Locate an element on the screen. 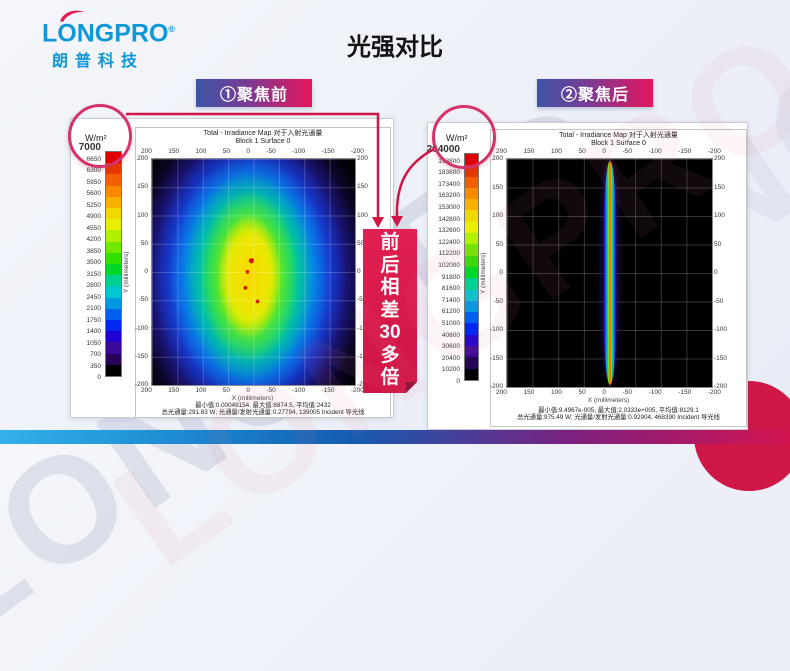  ribbon-char: 多 is located at coordinates (390, 355).